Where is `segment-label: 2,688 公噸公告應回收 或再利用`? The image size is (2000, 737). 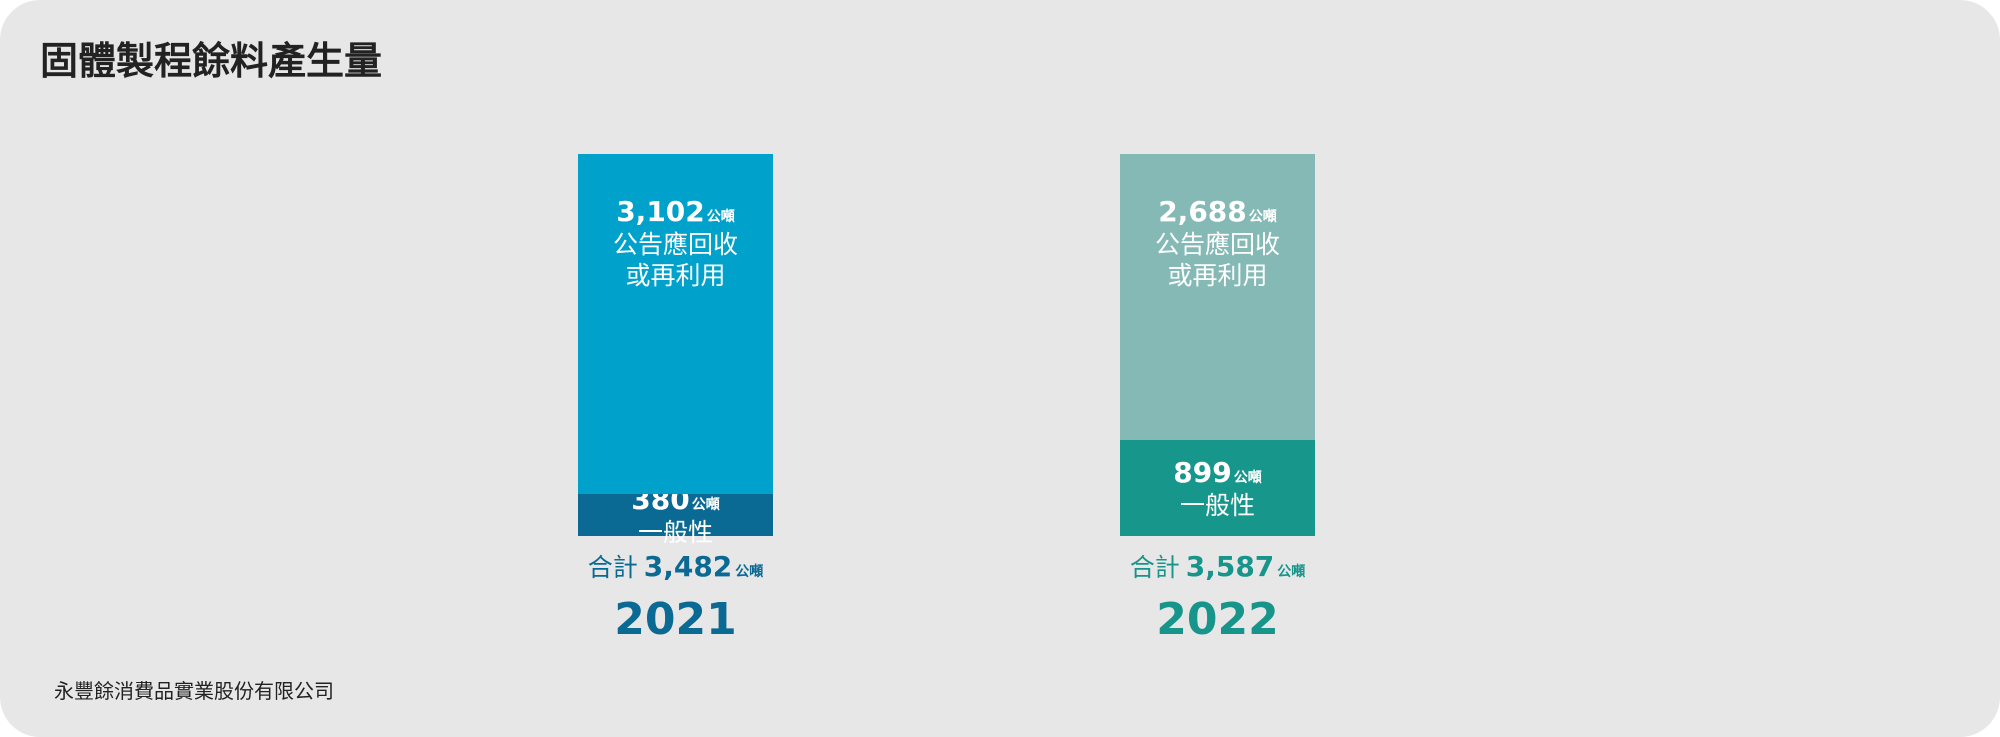
segment-label: 2,688 公噸公告應回收 或再利用 is located at coordinates (1217, 243).